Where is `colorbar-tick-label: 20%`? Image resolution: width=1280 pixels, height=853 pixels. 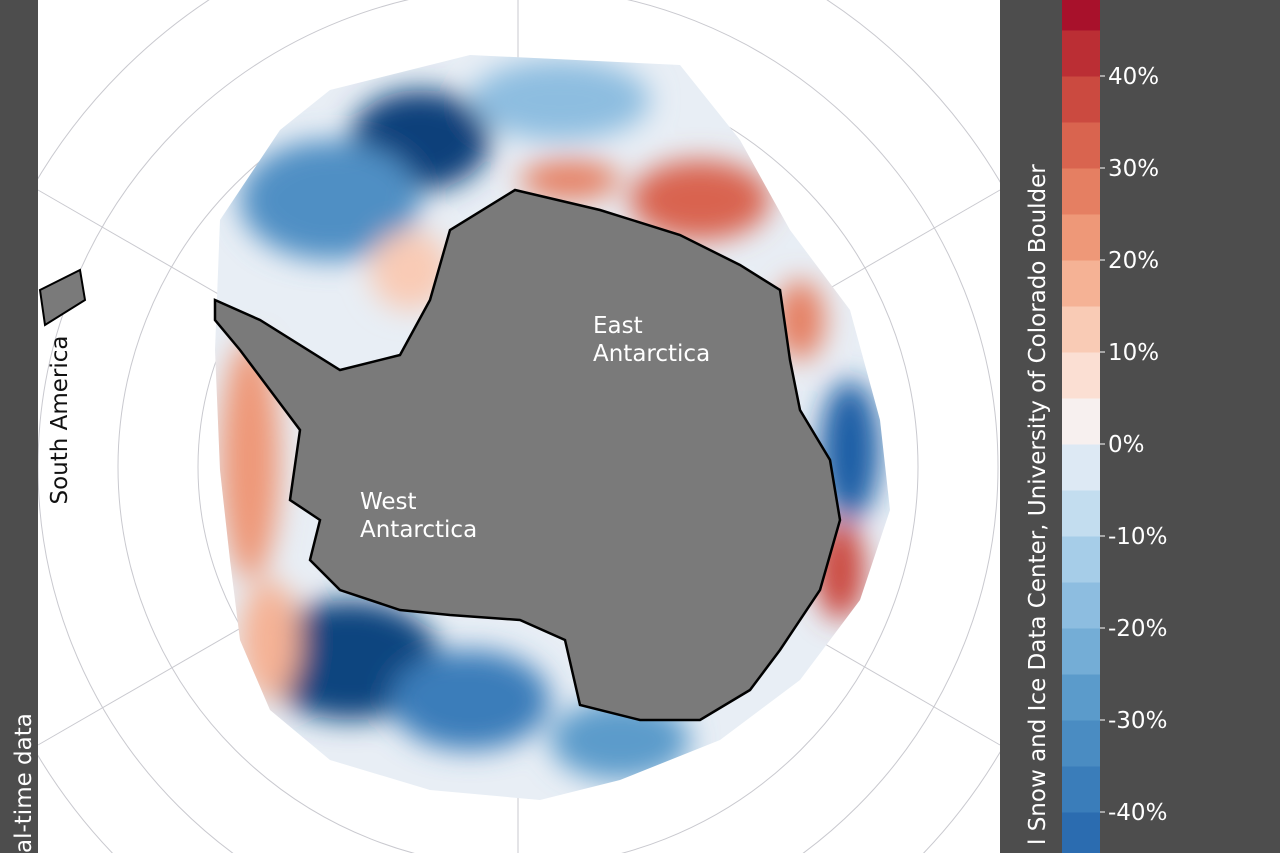
colorbar-tick-label: 20% is located at coordinates (1133, 261).